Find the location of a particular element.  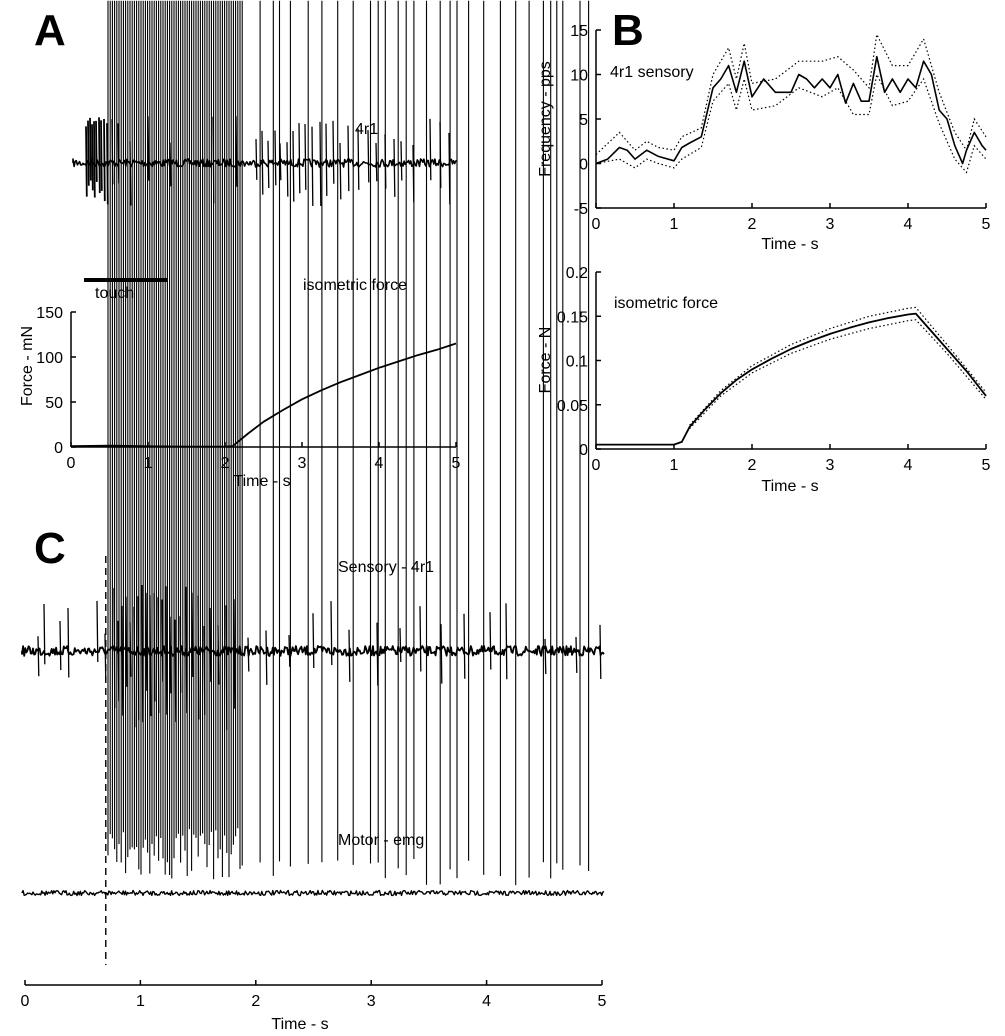

a-force-x-tick-label: 5 is located at coordinates (456, 463).